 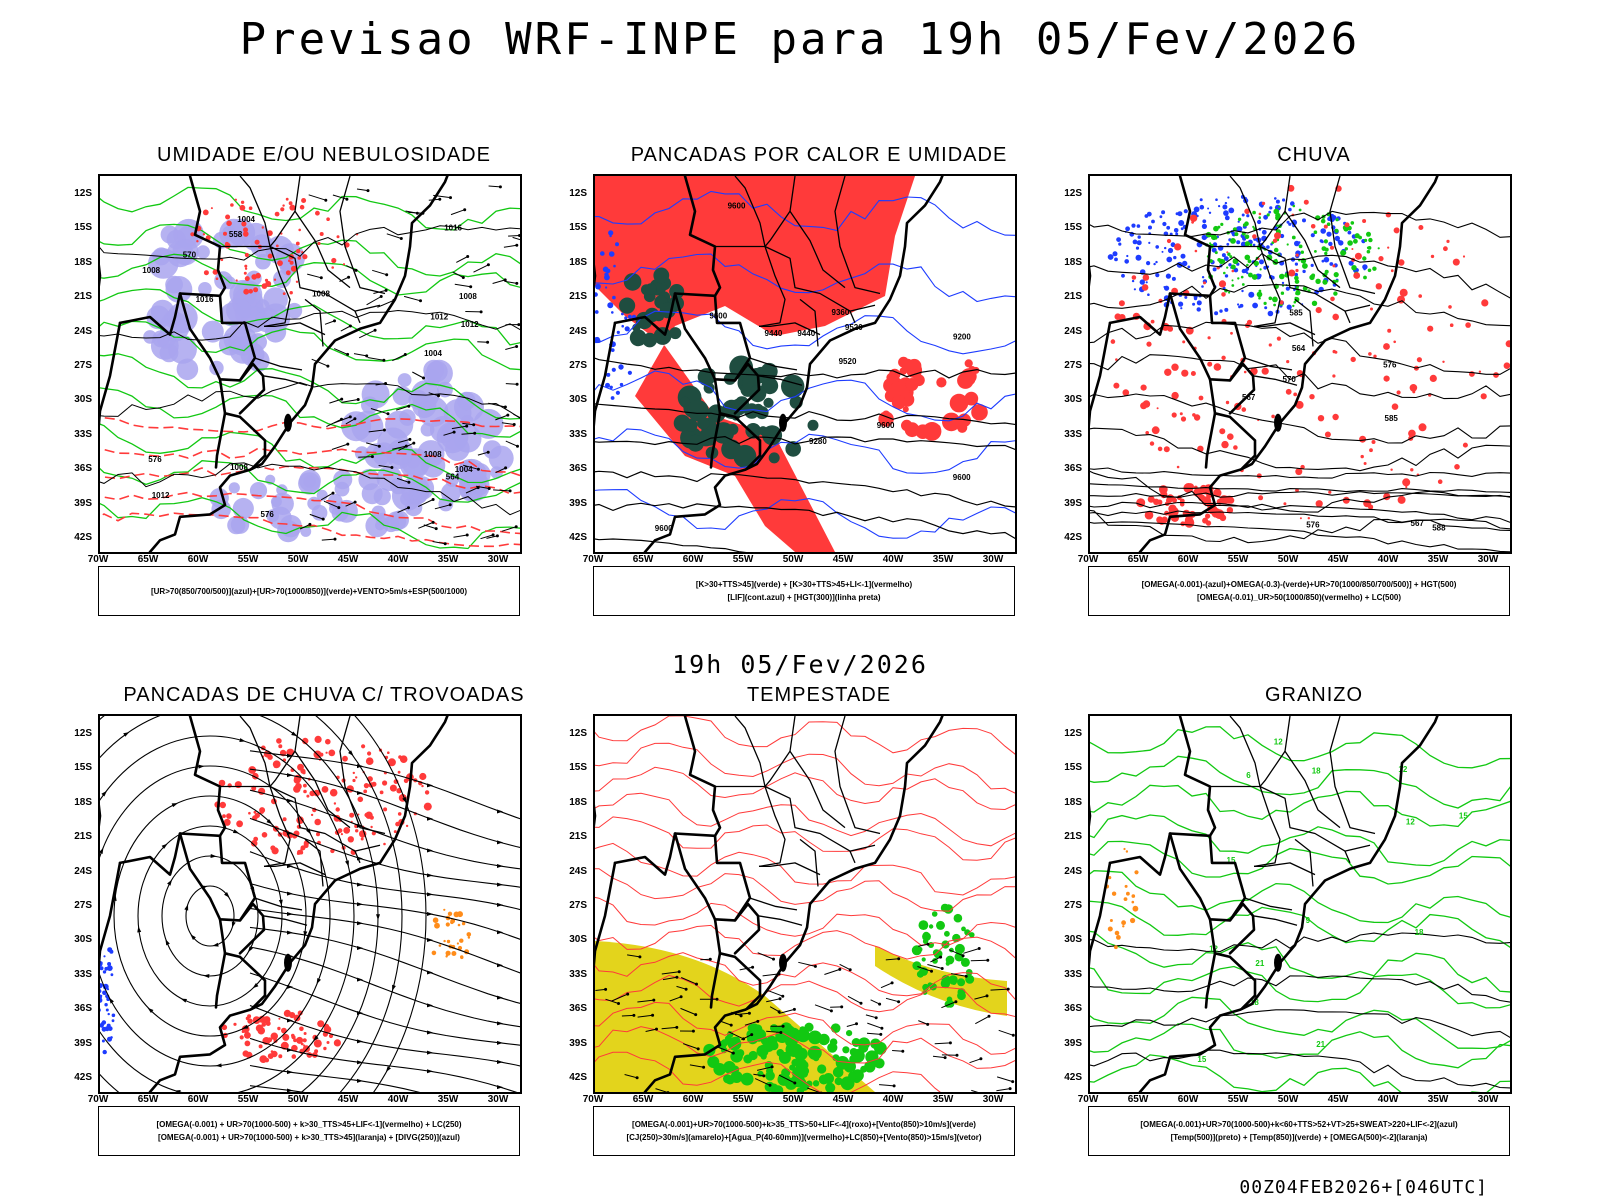 I want to click on lat-label: 21S, so click(x=573, y=296).